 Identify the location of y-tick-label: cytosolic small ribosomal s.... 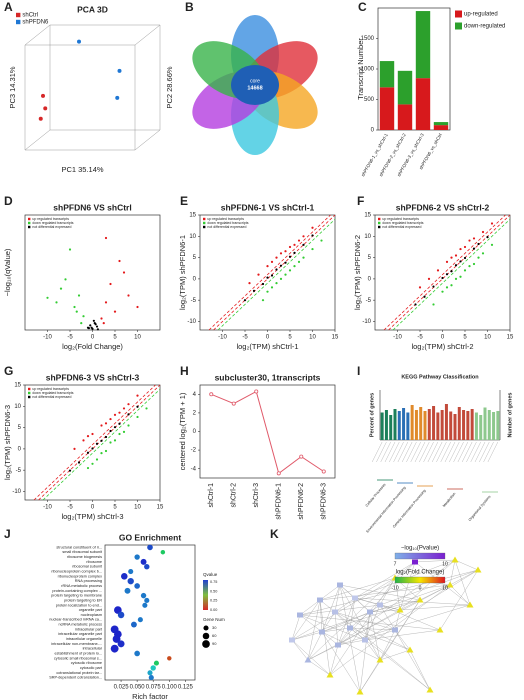
(78, 658).